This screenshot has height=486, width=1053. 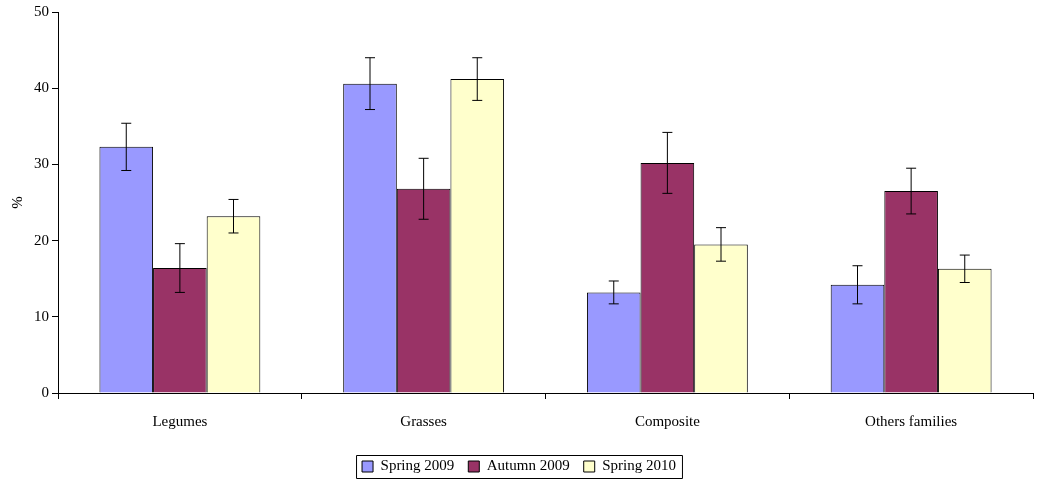 What do you see at coordinates (16, 202) in the screenshot?
I see `y-axis-title: %` at bounding box center [16, 202].